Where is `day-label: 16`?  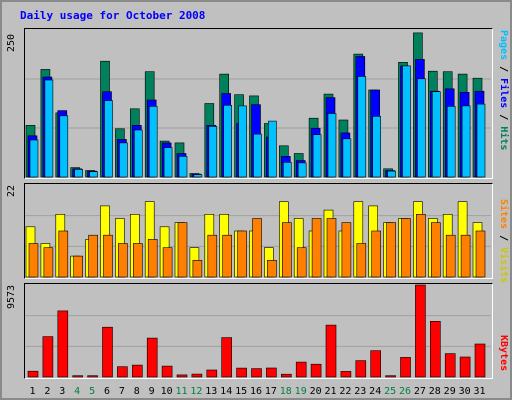
day-label: 16 is located at coordinates (256, 391).